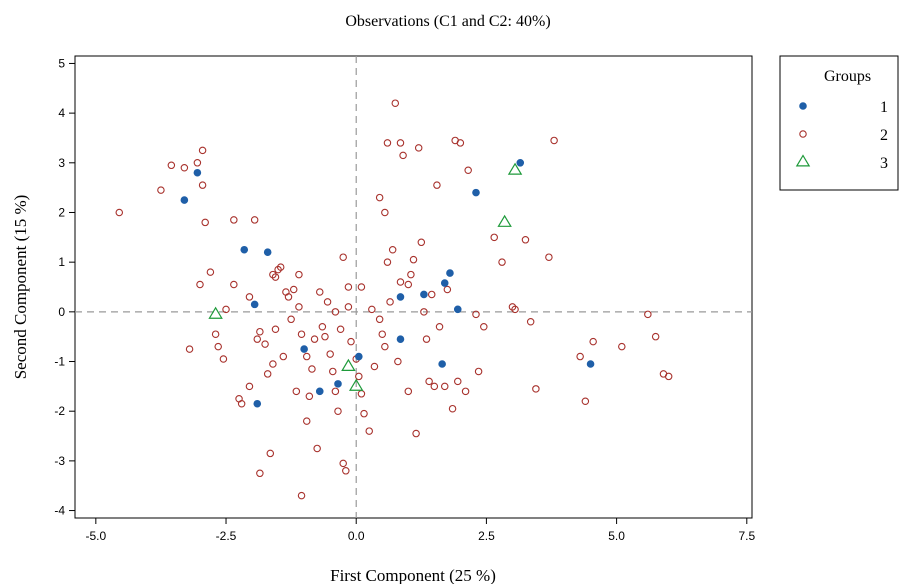  Describe the element at coordinates (226, 536) in the screenshot. I see `x-tick-label: -2.5` at that location.